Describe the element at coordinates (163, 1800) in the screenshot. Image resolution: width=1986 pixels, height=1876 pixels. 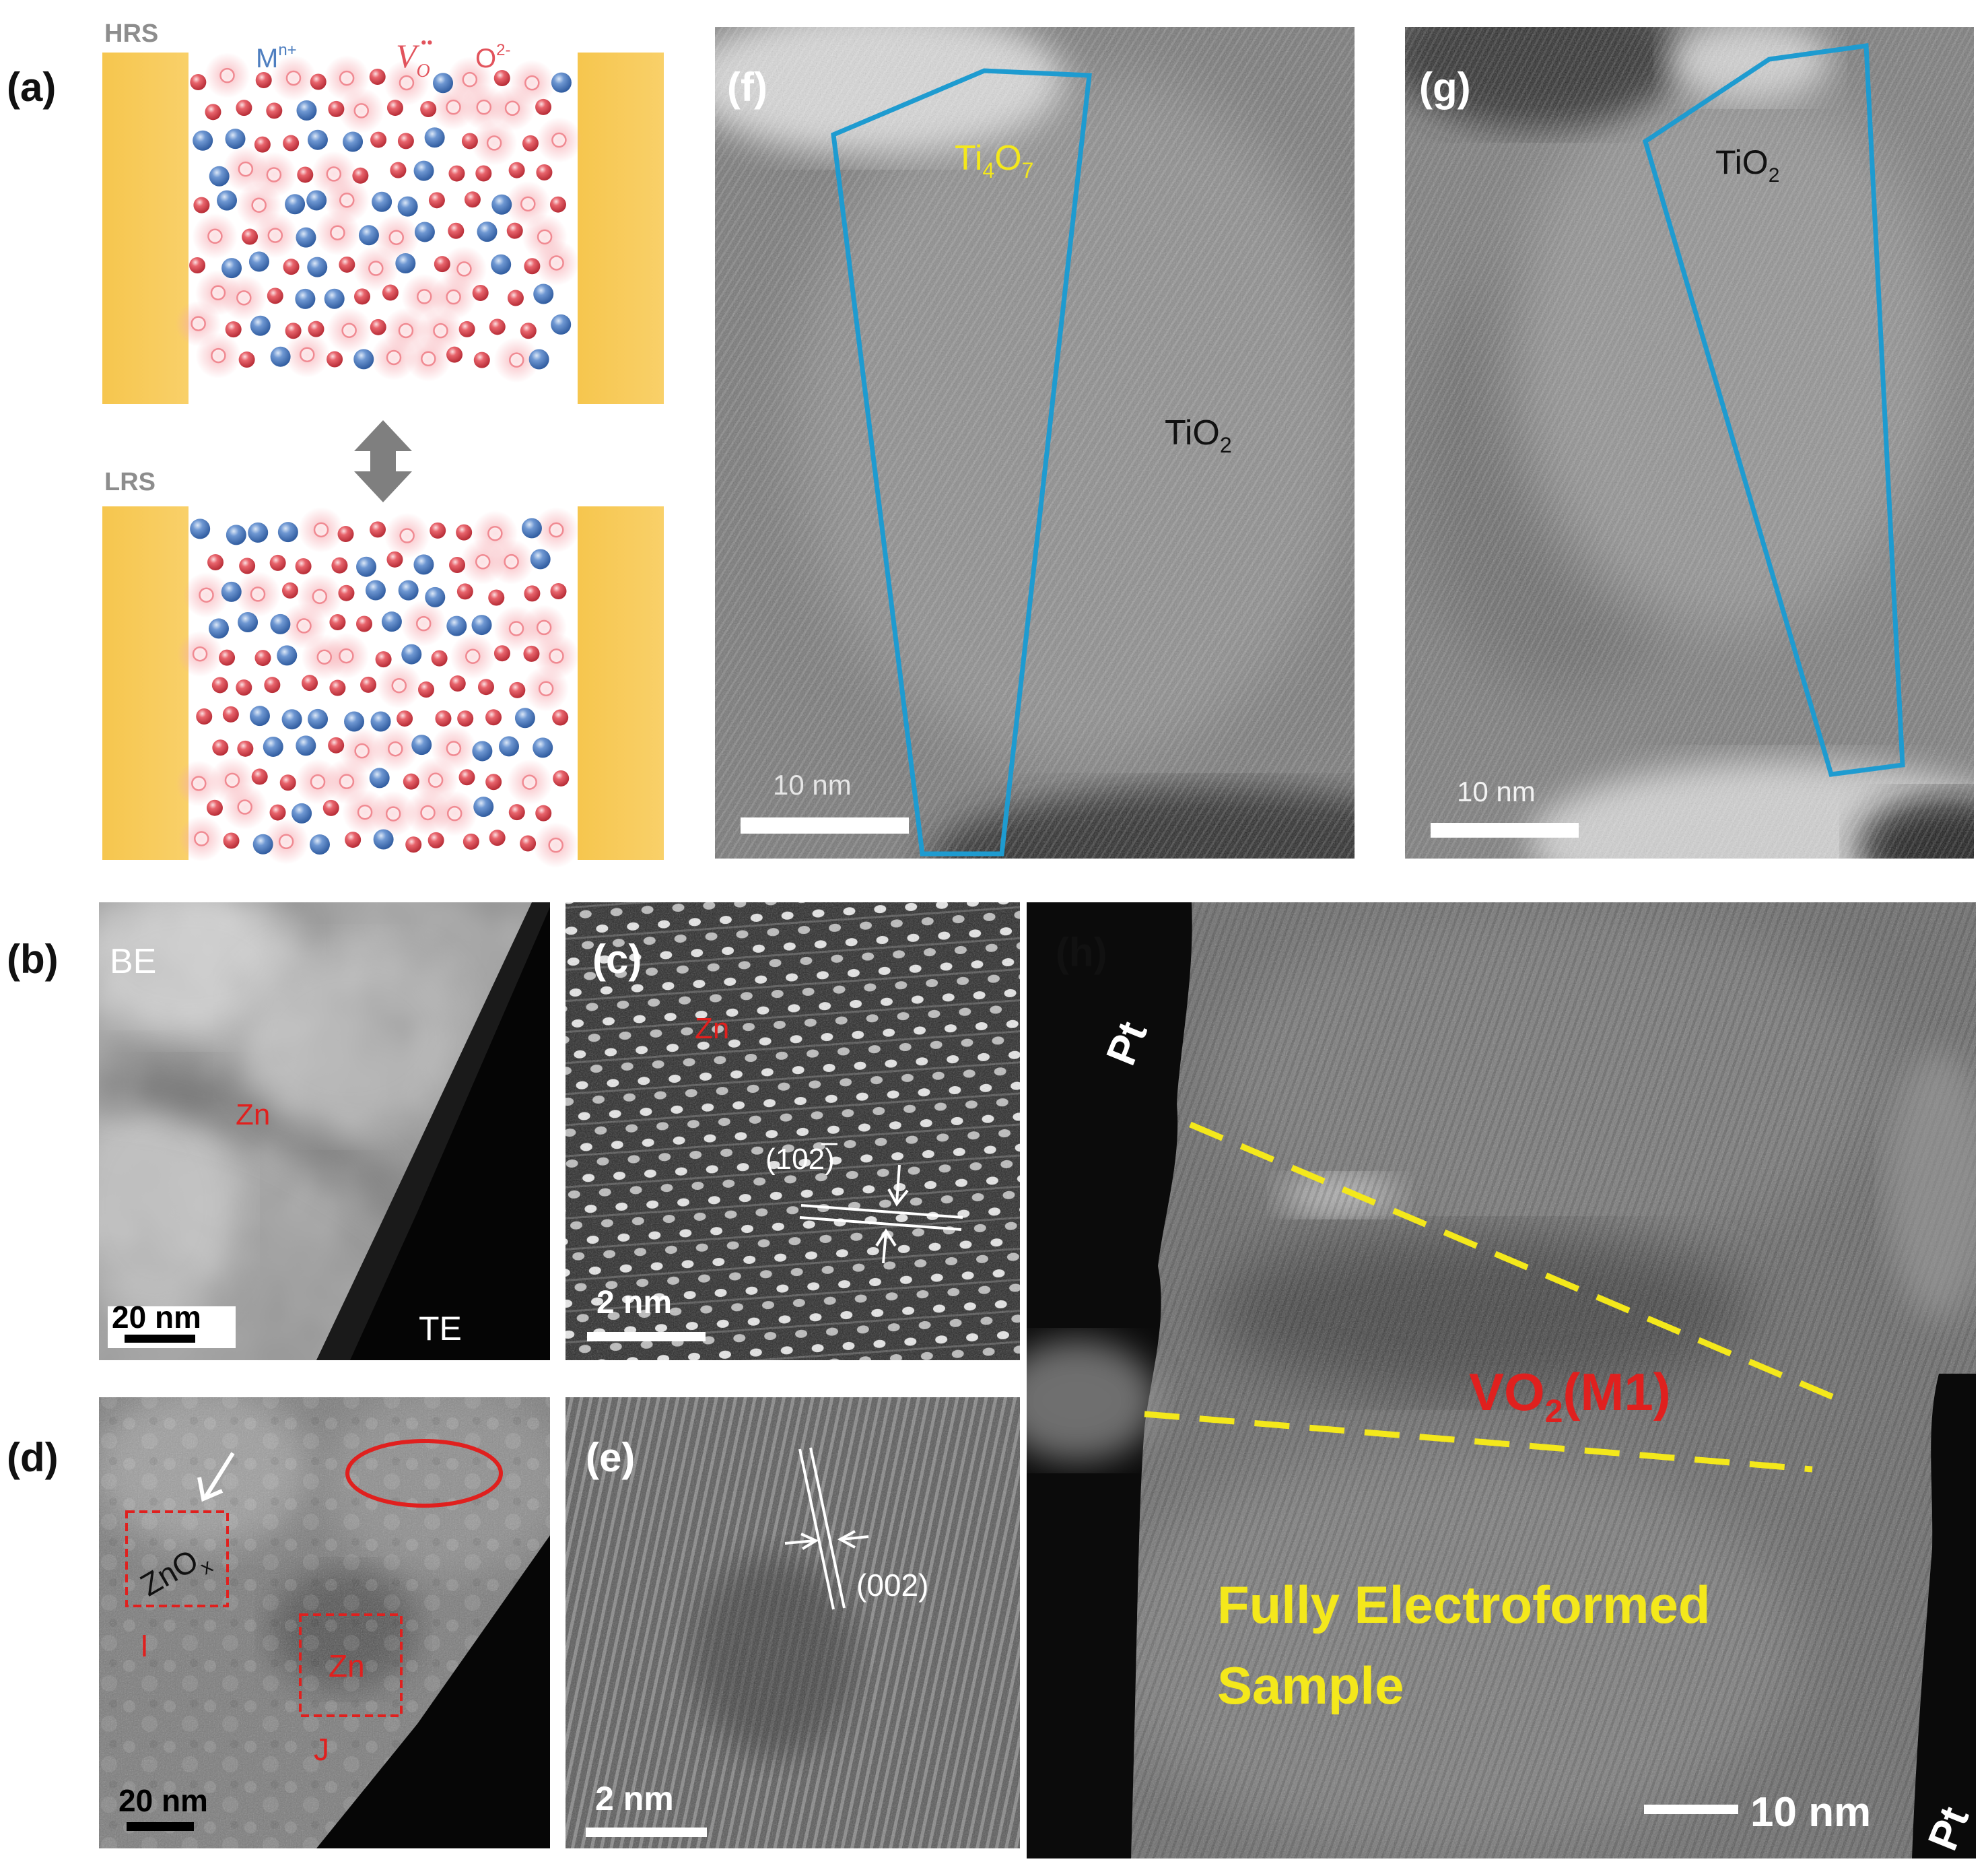
I see `scale-label-d: 20 nm` at that location.